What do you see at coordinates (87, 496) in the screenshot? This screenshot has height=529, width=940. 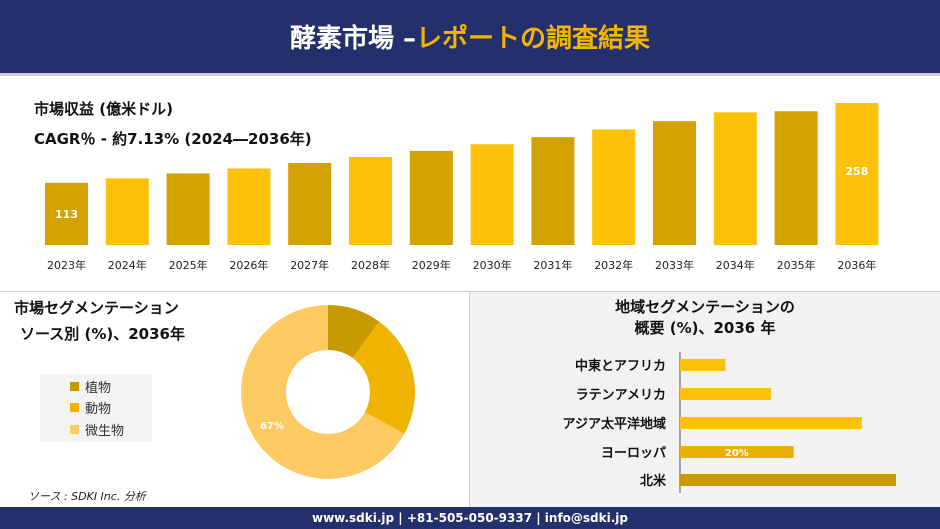 I see `source-note: ソース : SDKI Inc. 分析` at bounding box center [87, 496].